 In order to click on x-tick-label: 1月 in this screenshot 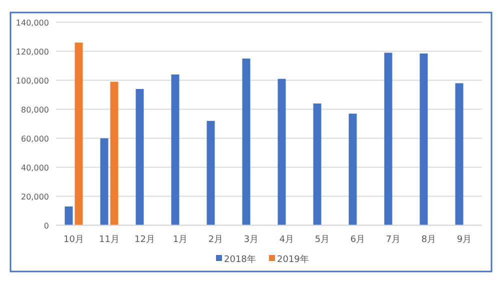, I will do `click(180, 240)`.